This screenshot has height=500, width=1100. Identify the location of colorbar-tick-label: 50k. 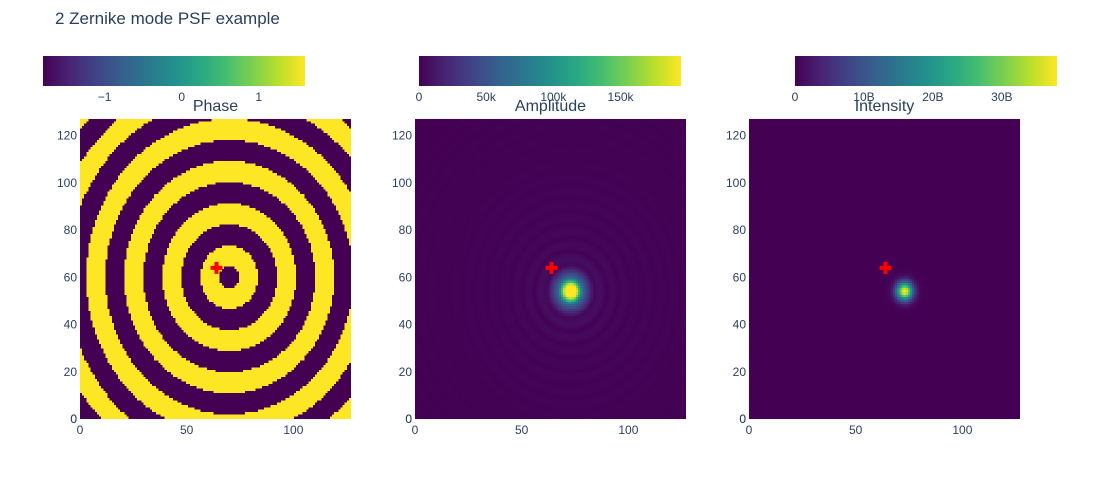
(486, 97).